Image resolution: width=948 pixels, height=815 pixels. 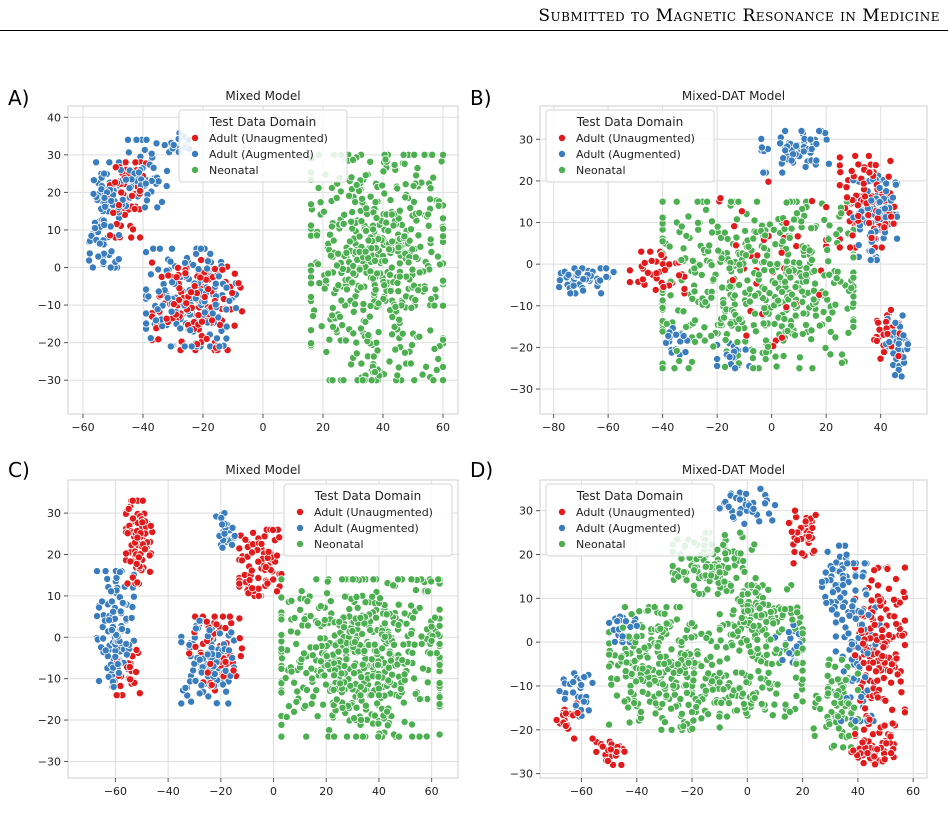 I want to click on x-tick-label: 60, so click(x=443, y=427).